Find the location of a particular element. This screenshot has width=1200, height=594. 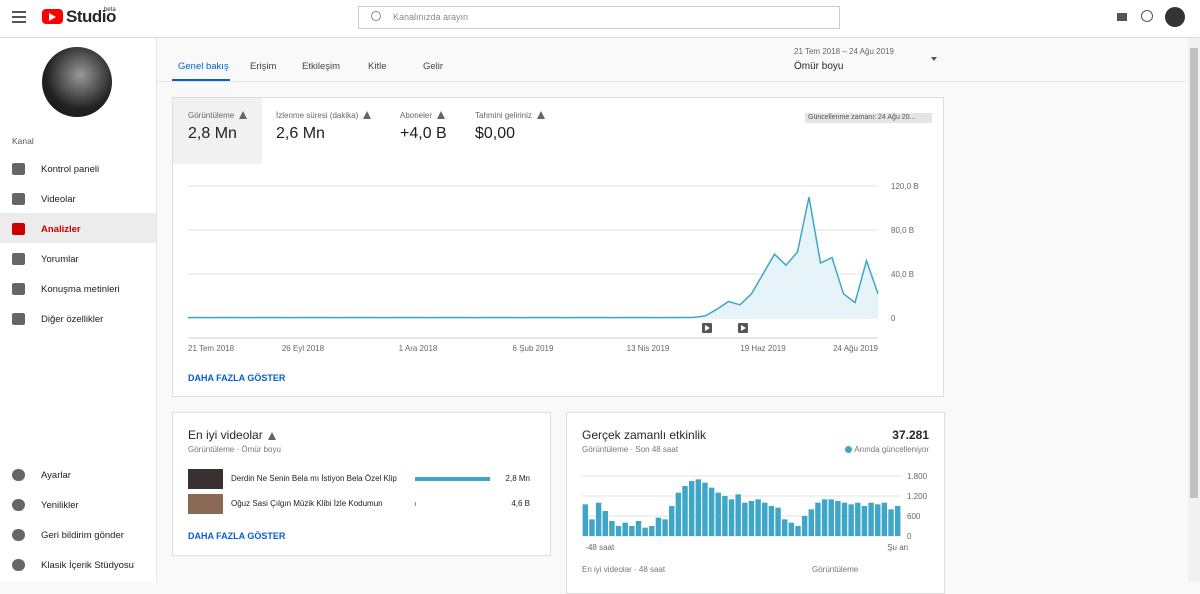

section-label: Kanal is located at coordinates (23, 141).